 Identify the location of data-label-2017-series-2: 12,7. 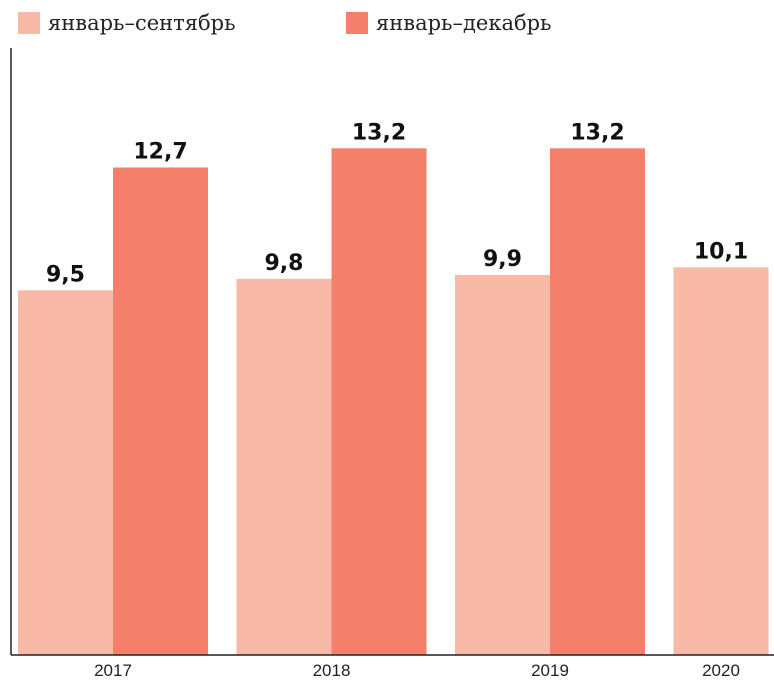
(160, 151).